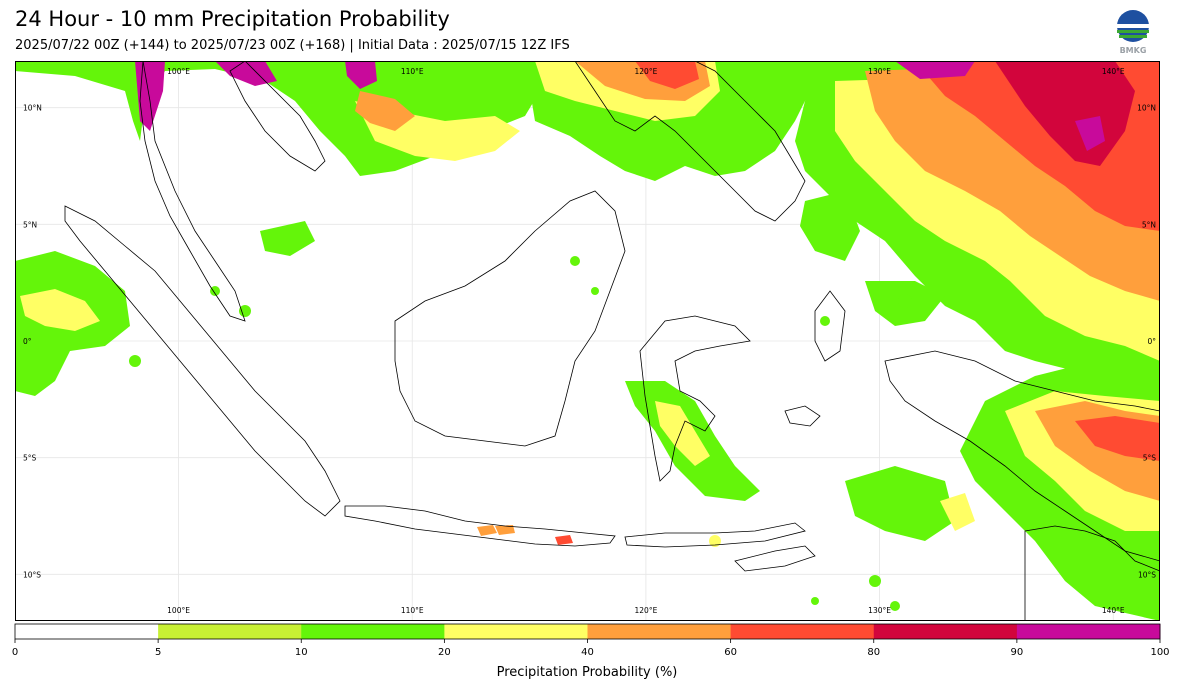 This screenshot has width=1180, height=690. I want to click on lon-label-top: 130°E, so click(879, 71).